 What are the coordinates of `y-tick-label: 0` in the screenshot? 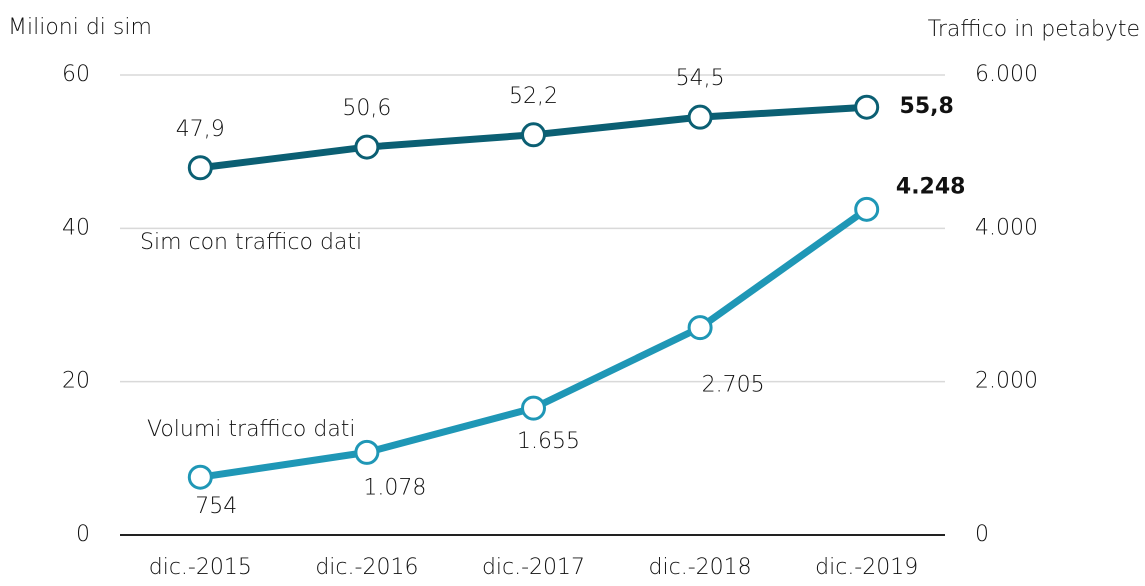 It's located at (83, 534).